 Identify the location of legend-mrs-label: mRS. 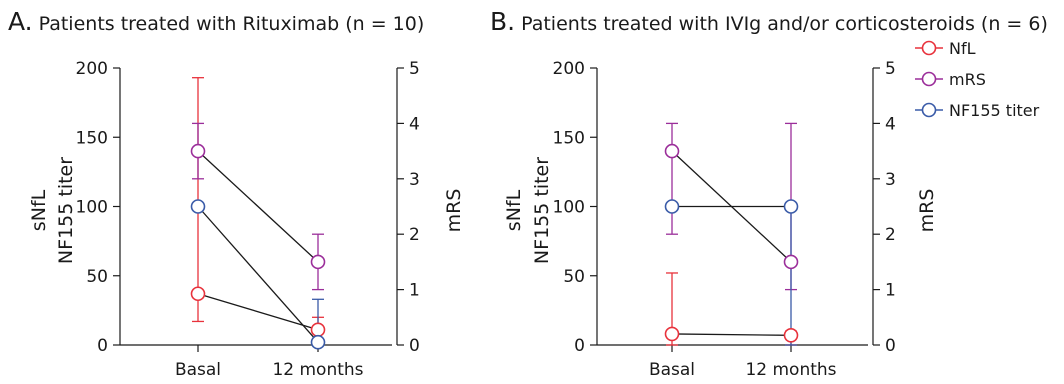
(967, 79).